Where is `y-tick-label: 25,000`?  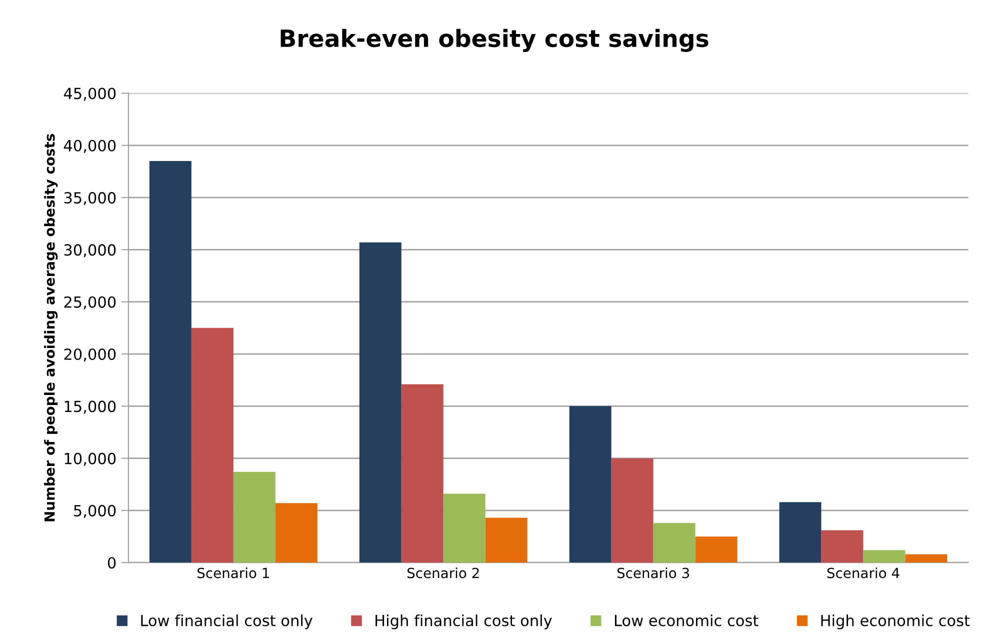 y-tick-label: 25,000 is located at coordinates (90, 303).